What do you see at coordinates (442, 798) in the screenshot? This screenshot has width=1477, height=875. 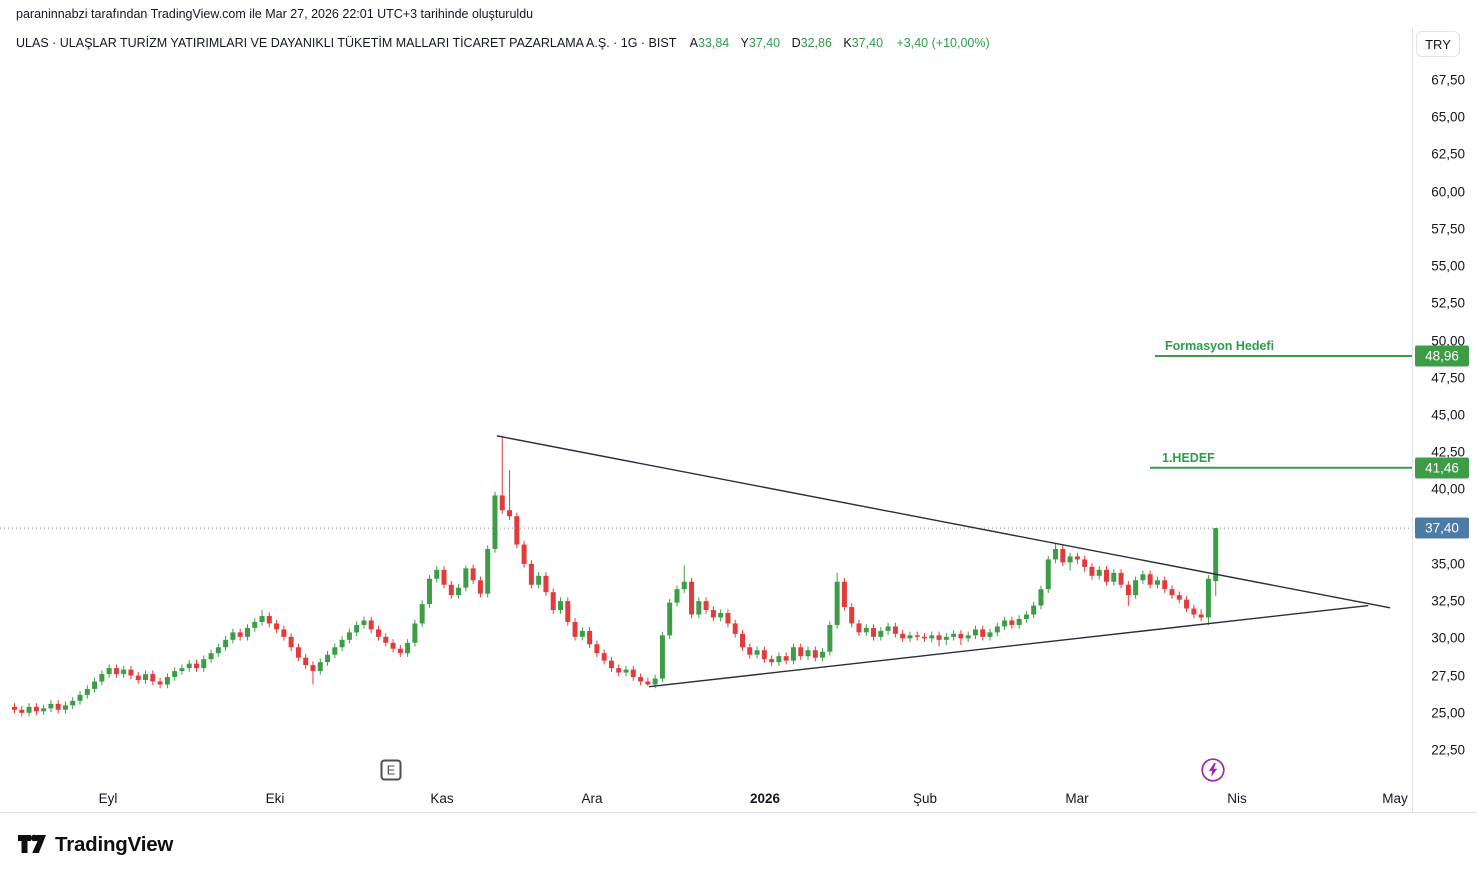 I see `time-tick: Kas` at bounding box center [442, 798].